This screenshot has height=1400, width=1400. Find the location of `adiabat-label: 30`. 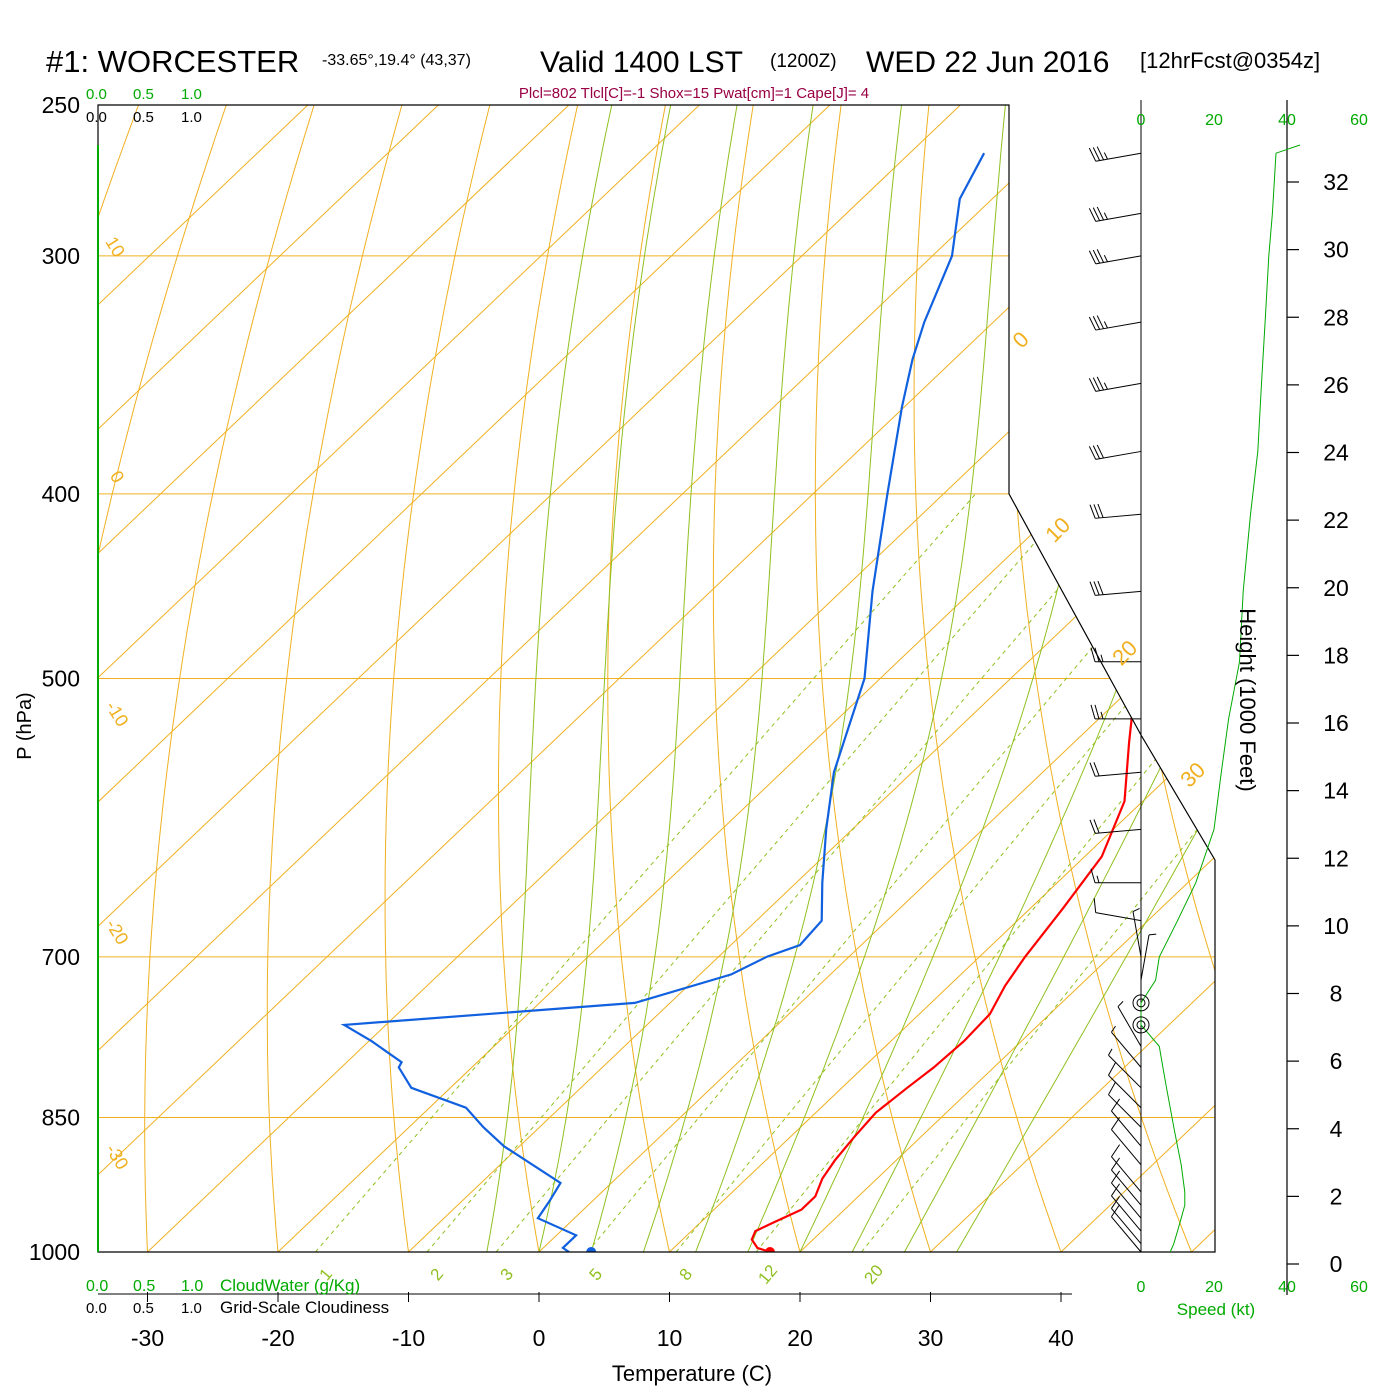

adiabat-label: 30 is located at coordinates (1192, 774).